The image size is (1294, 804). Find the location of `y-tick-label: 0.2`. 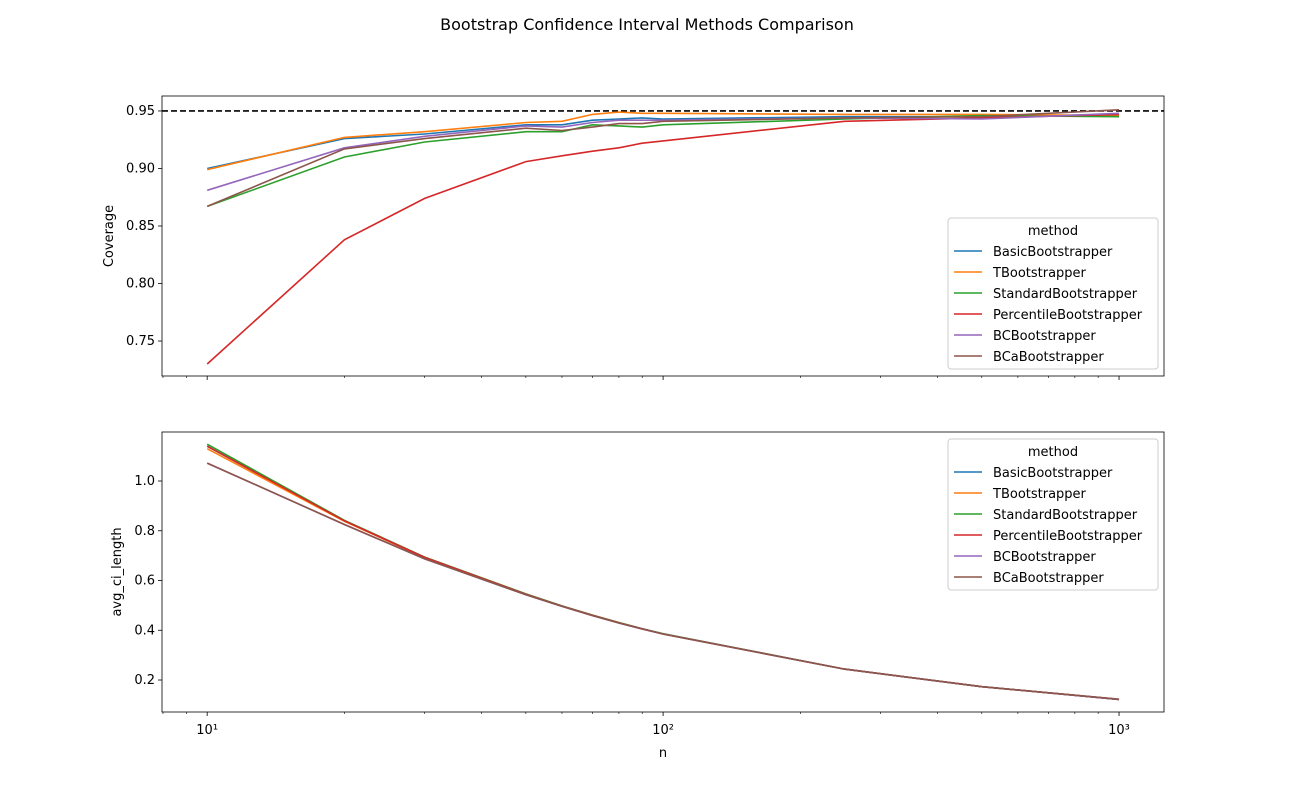

y-tick-label: 0.2 is located at coordinates (144, 680).